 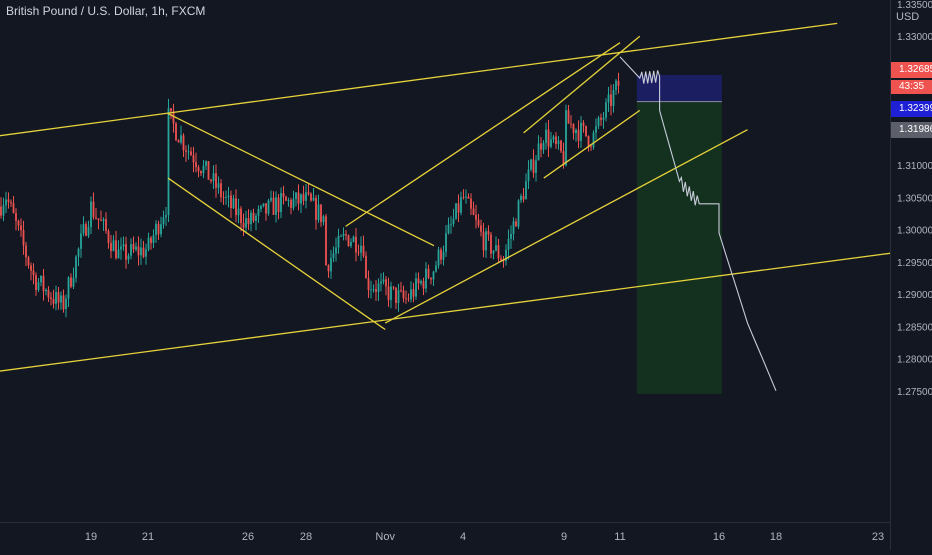 What do you see at coordinates (679, 88) in the screenshot?
I see `stop-loss-zone` at bounding box center [679, 88].